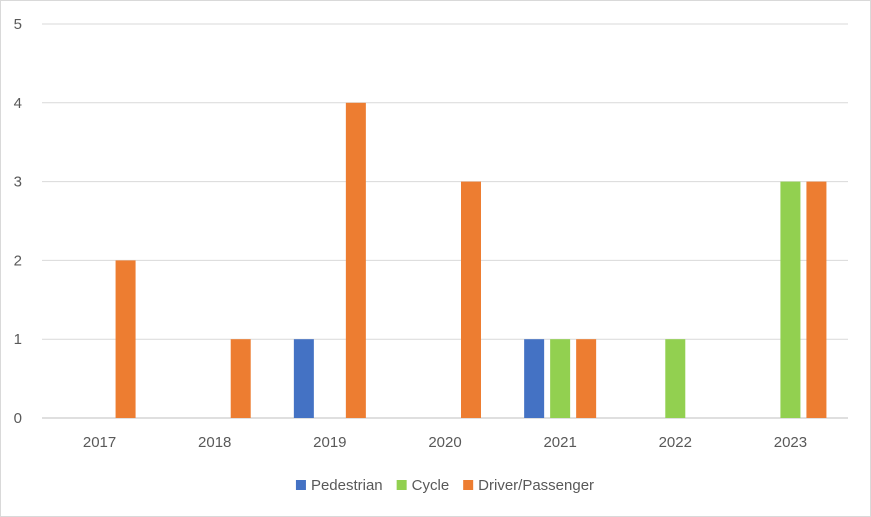 The height and width of the screenshot is (517, 871). I want to click on bar-driver-passenger-2019, so click(355, 260).